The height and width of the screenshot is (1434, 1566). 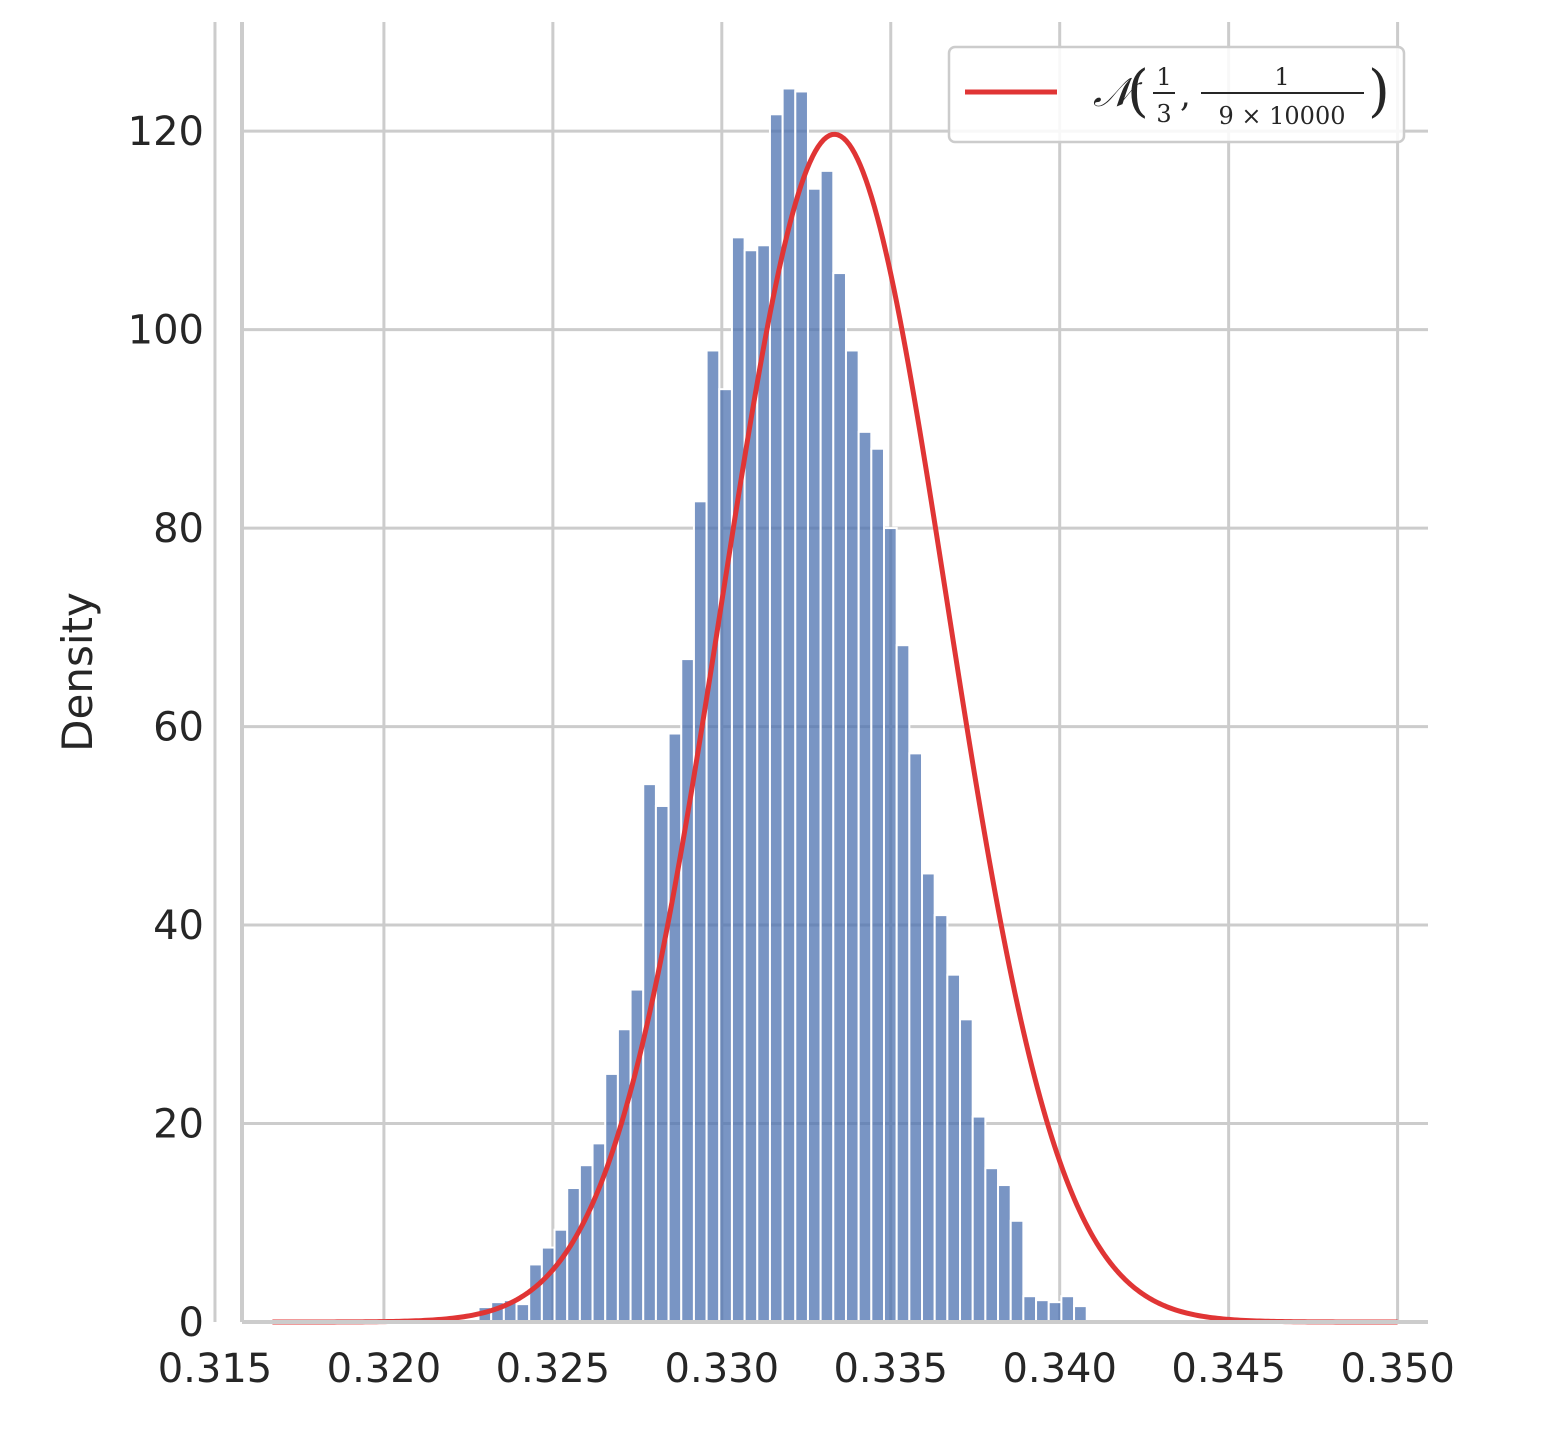 I want to click on x-tick-label-5: 0.340, so click(x=1059, y=1369).